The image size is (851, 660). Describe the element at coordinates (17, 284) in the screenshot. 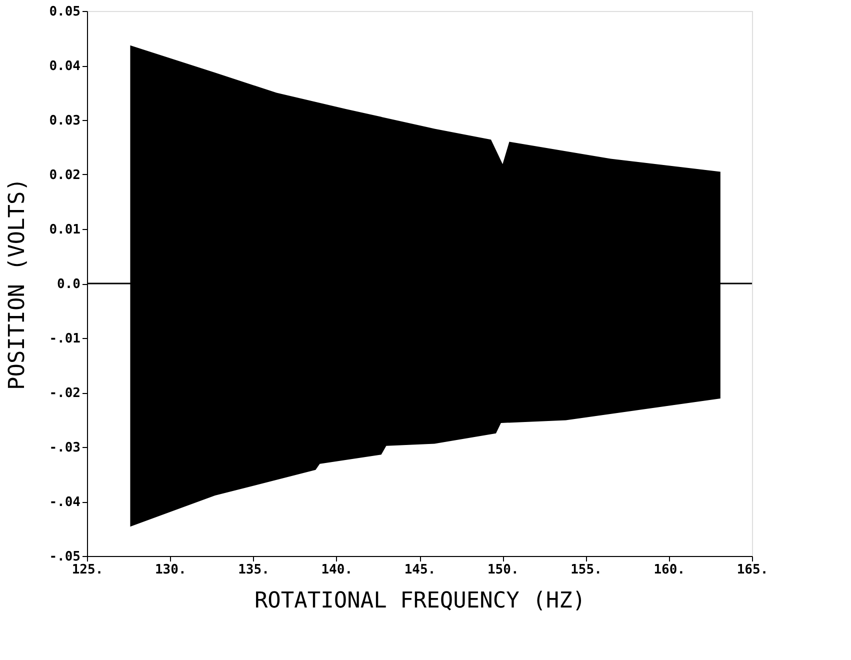

I see `y-axis-title: POSITION (VOLTS)` at that location.